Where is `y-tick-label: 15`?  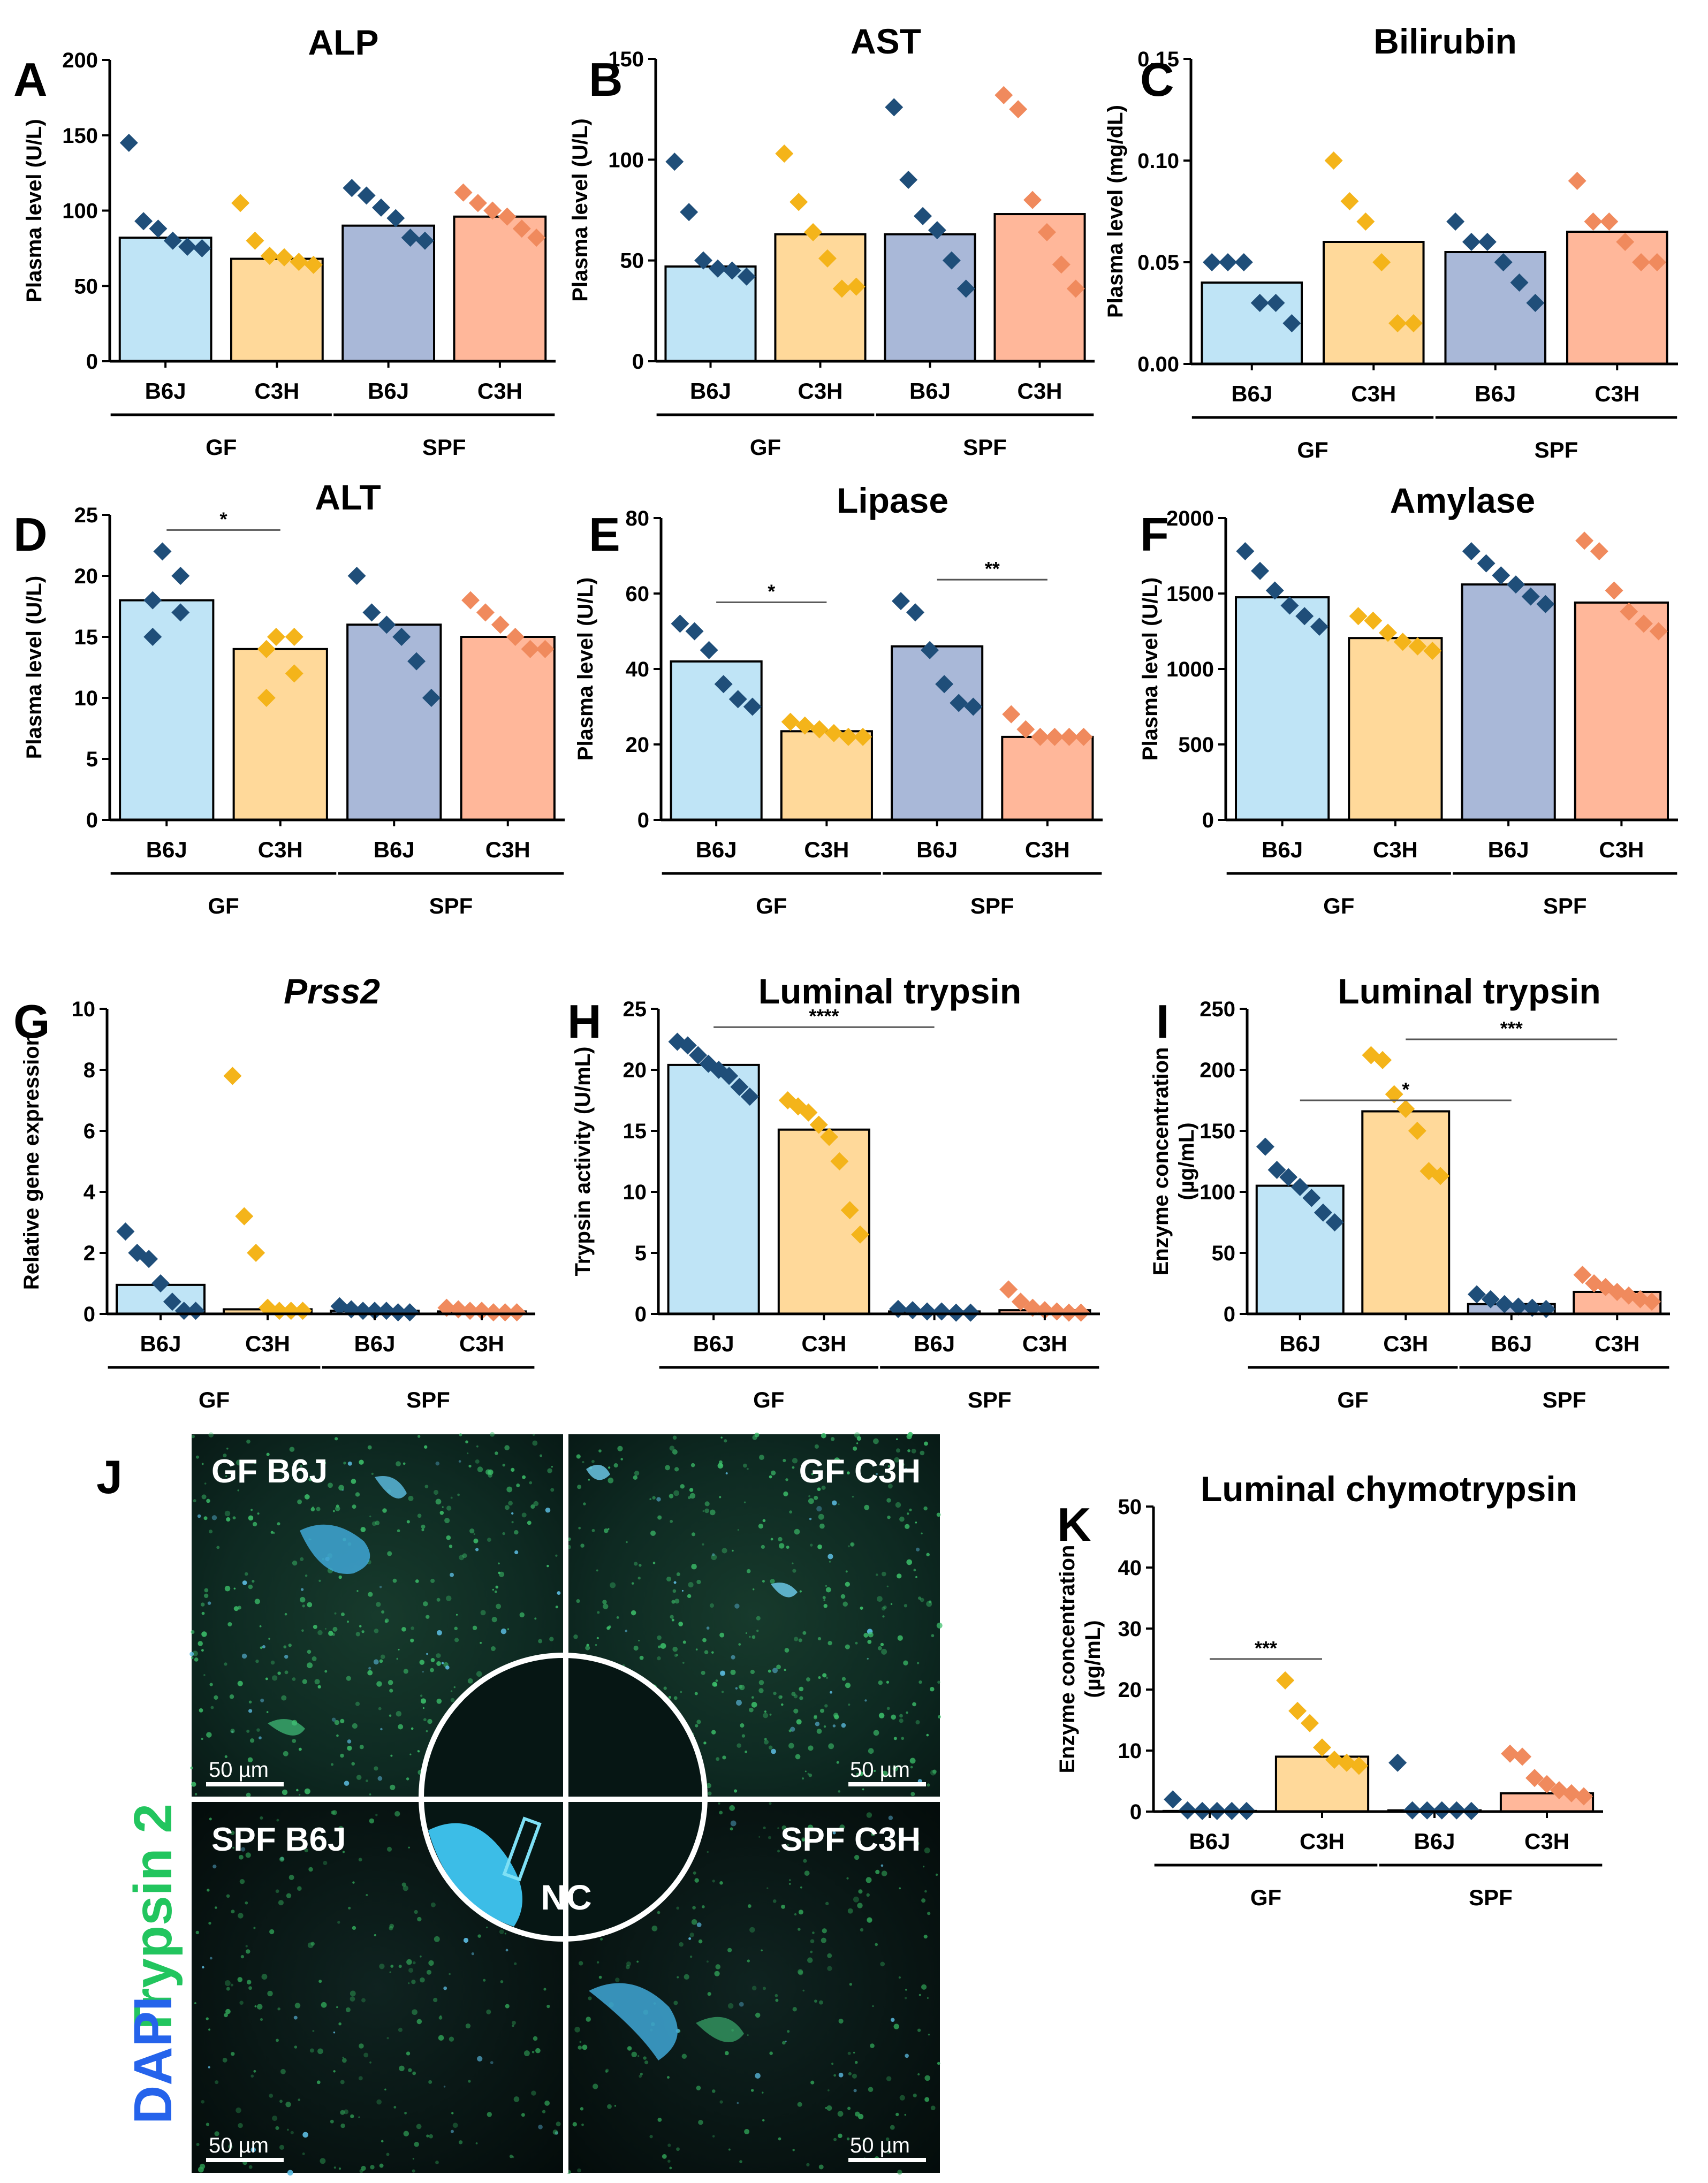
y-tick-label: 15 is located at coordinates (86, 637).